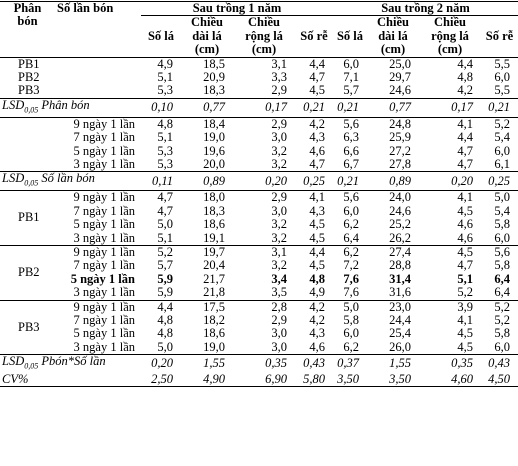 This screenshot has height=466, width=518. I want to click on data-row: 5 ngày 1 lần 5,0 18,6 3,2 4,5 6,2 25,2 4,6 5,8, so click(259, 224).